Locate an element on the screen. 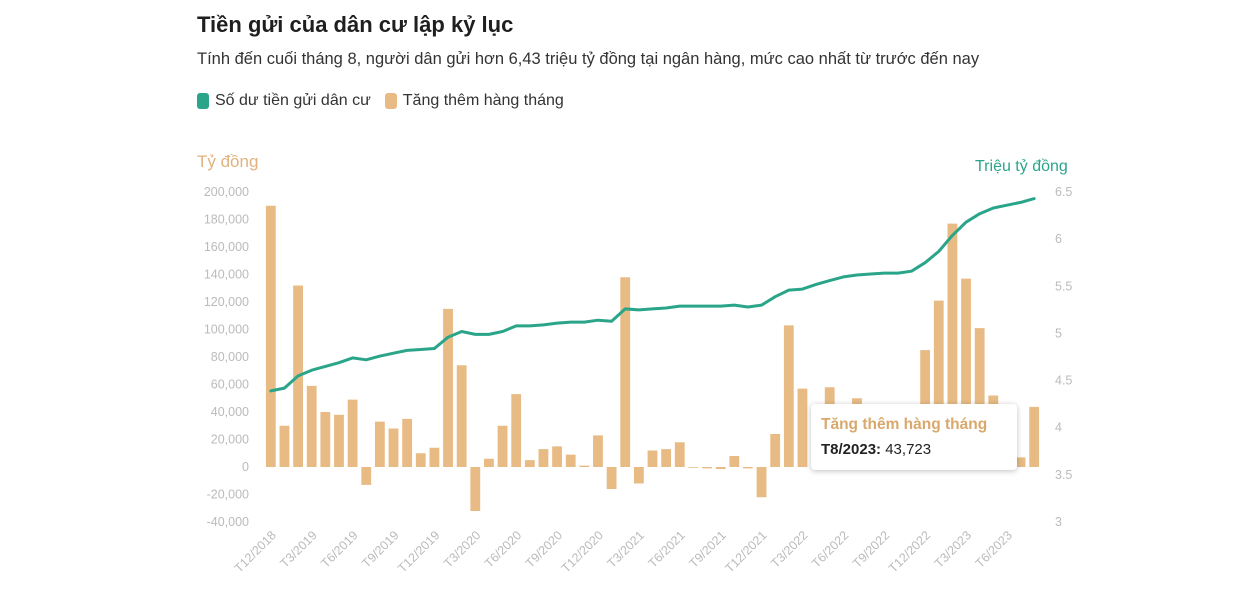 Image resolution: width=1253 pixels, height=612 pixels. y-right-tick-label: 5.5 is located at coordinates (1063, 286).